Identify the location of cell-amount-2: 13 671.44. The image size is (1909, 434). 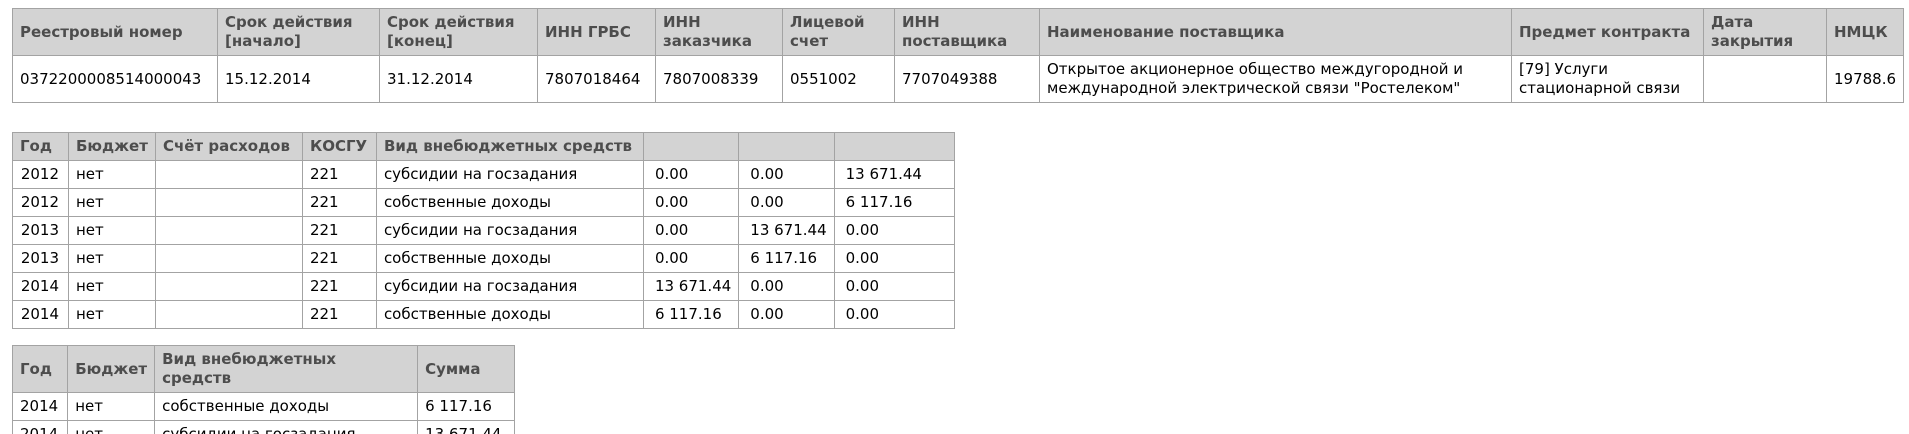
(786, 230).